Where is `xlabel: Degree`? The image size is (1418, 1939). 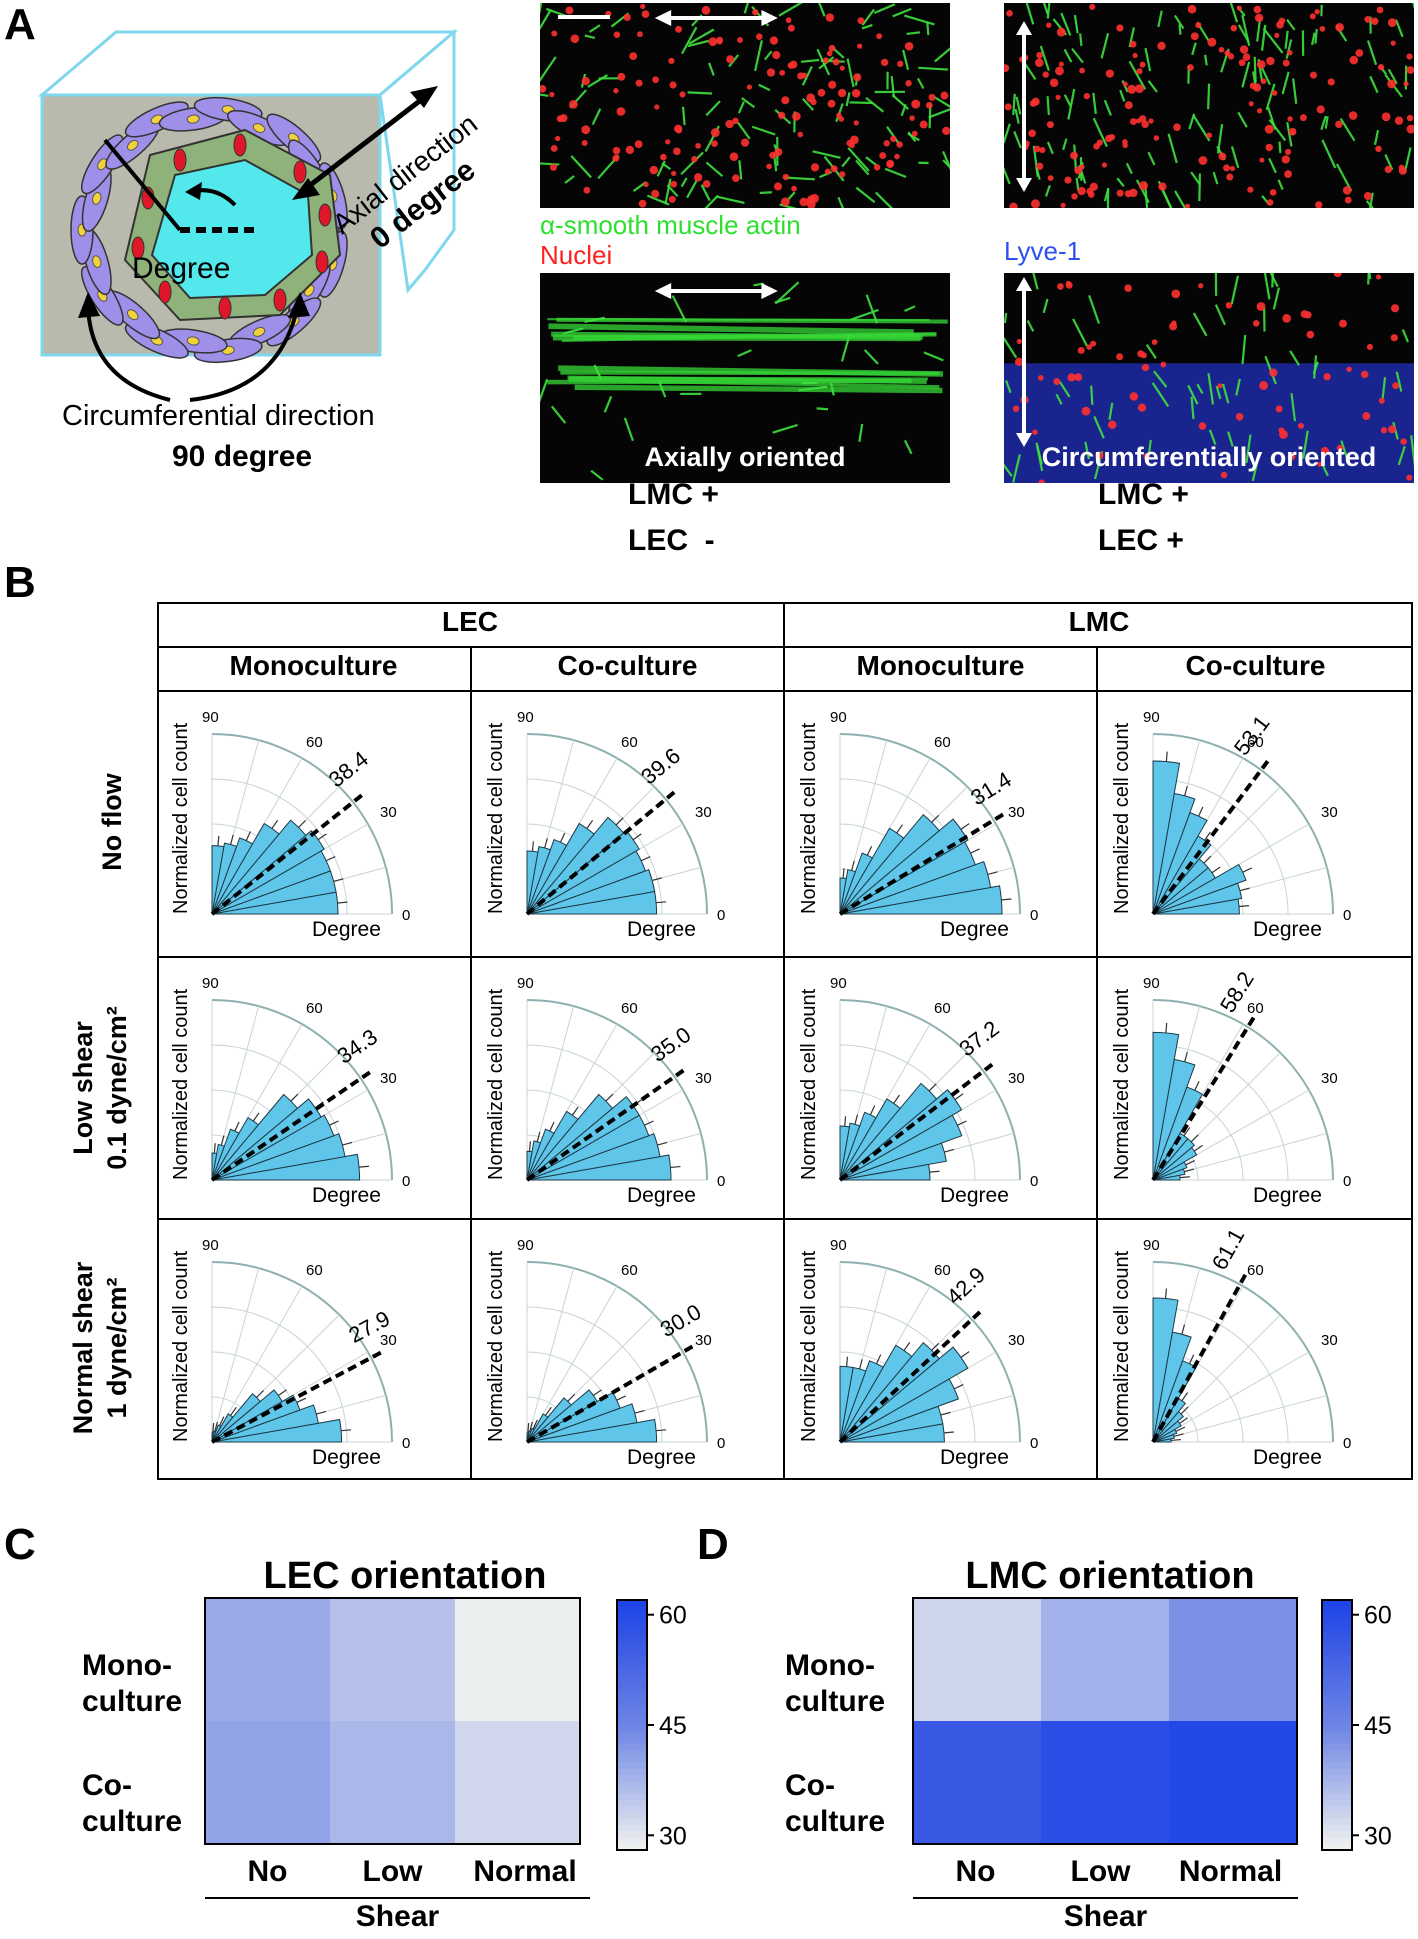 xlabel: Degree is located at coordinates (974, 1195).